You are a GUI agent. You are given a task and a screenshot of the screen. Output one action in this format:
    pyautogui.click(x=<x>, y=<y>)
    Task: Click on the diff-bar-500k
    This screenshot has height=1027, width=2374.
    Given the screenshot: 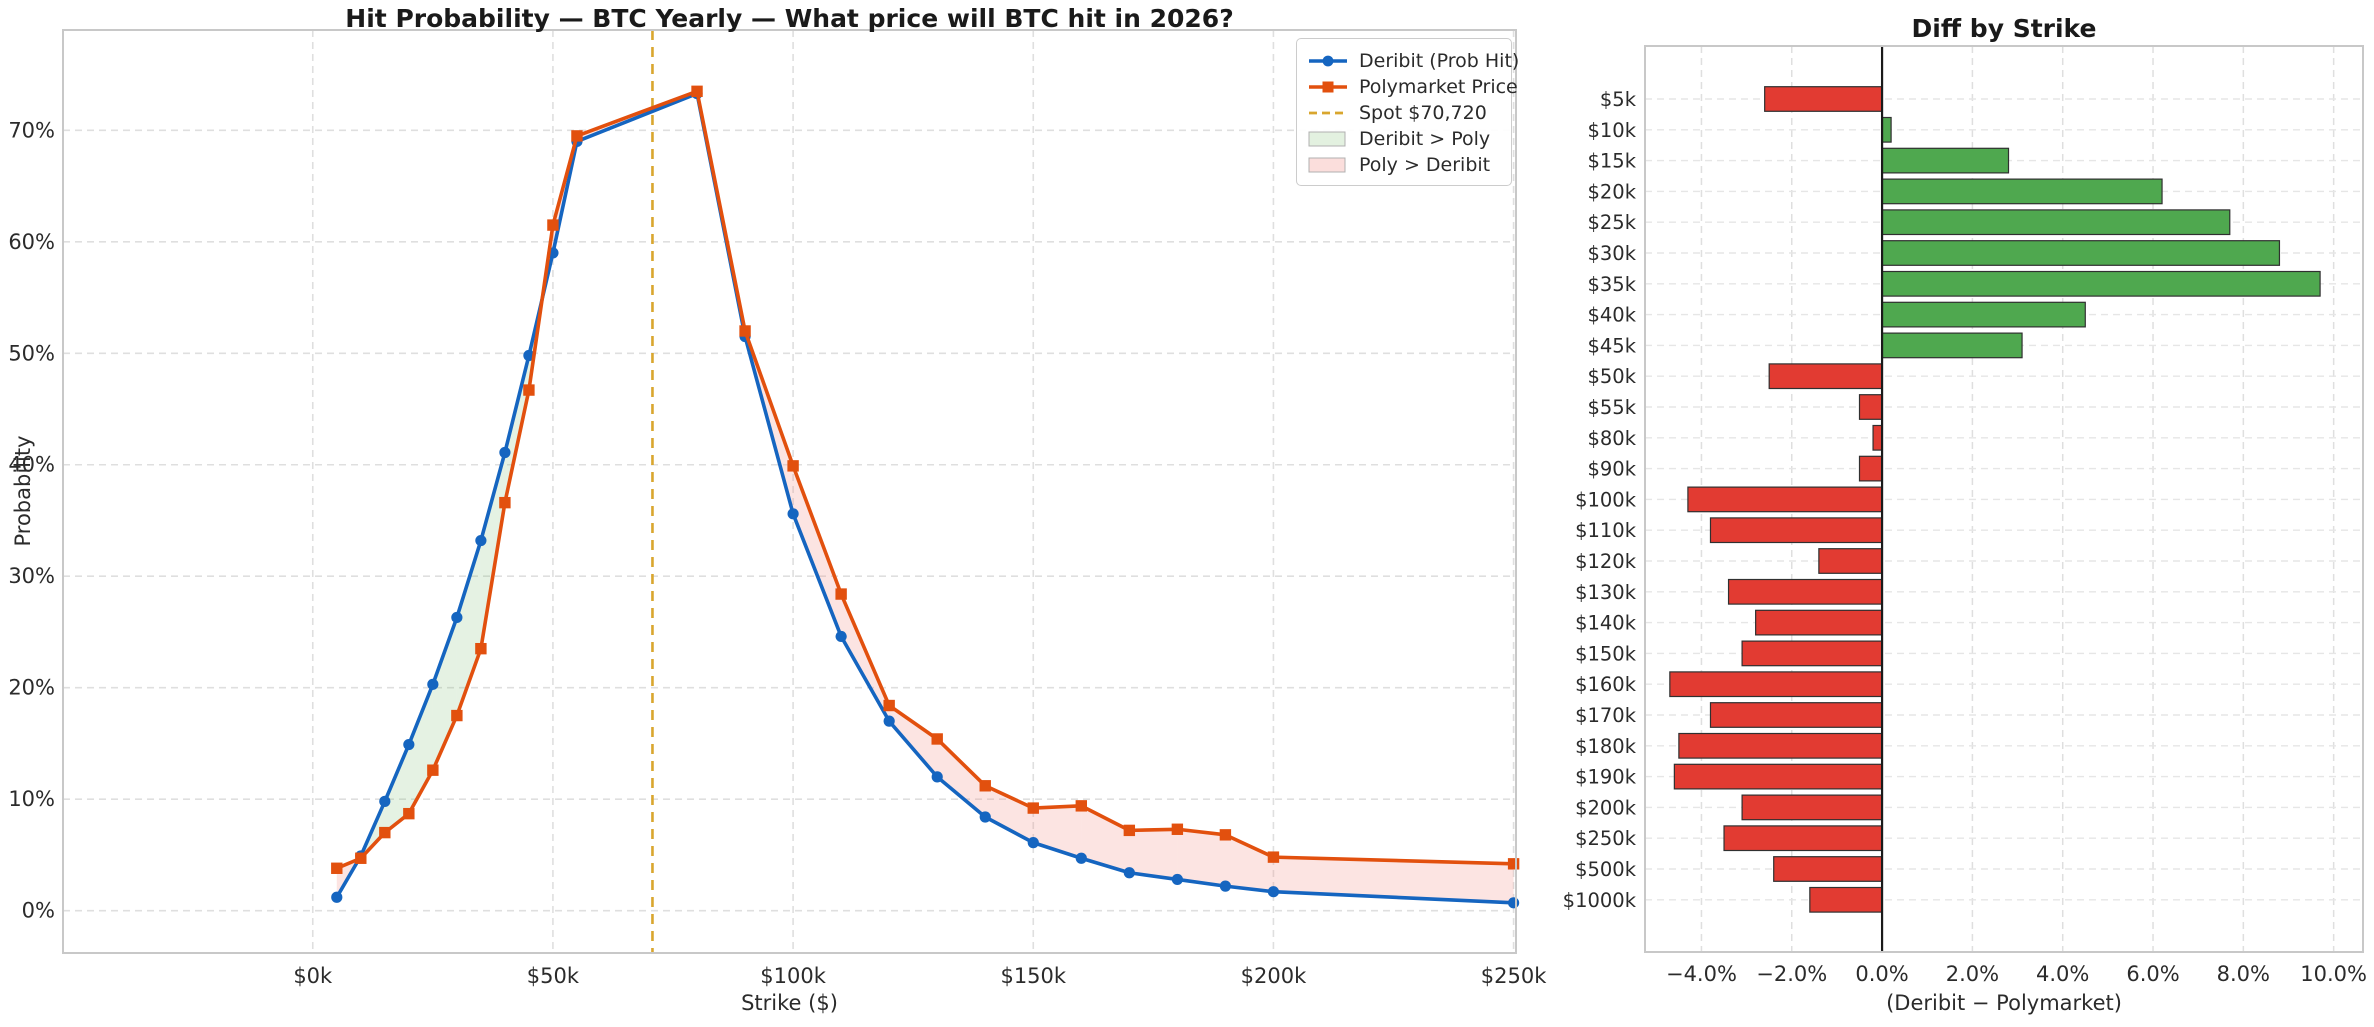 What is the action you would take?
    pyautogui.click(x=1828, y=869)
    